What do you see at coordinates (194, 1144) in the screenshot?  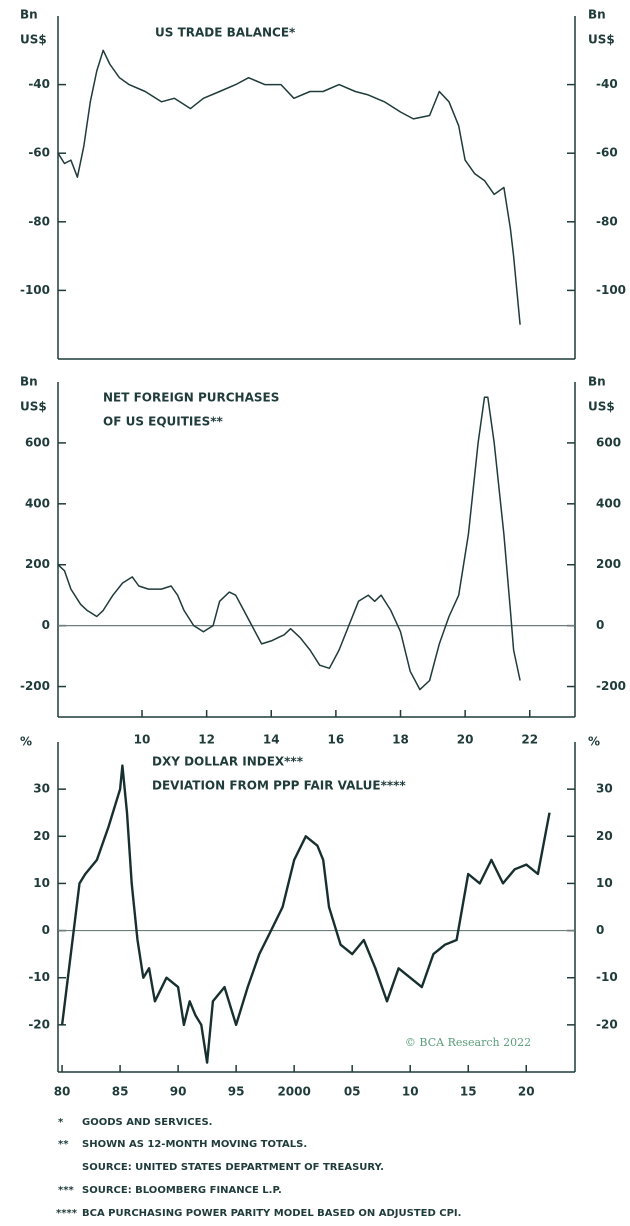 I see `footnote: SHOWN AS 12-MONTH MOVING TOTALS.` at bounding box center [194, 1144].